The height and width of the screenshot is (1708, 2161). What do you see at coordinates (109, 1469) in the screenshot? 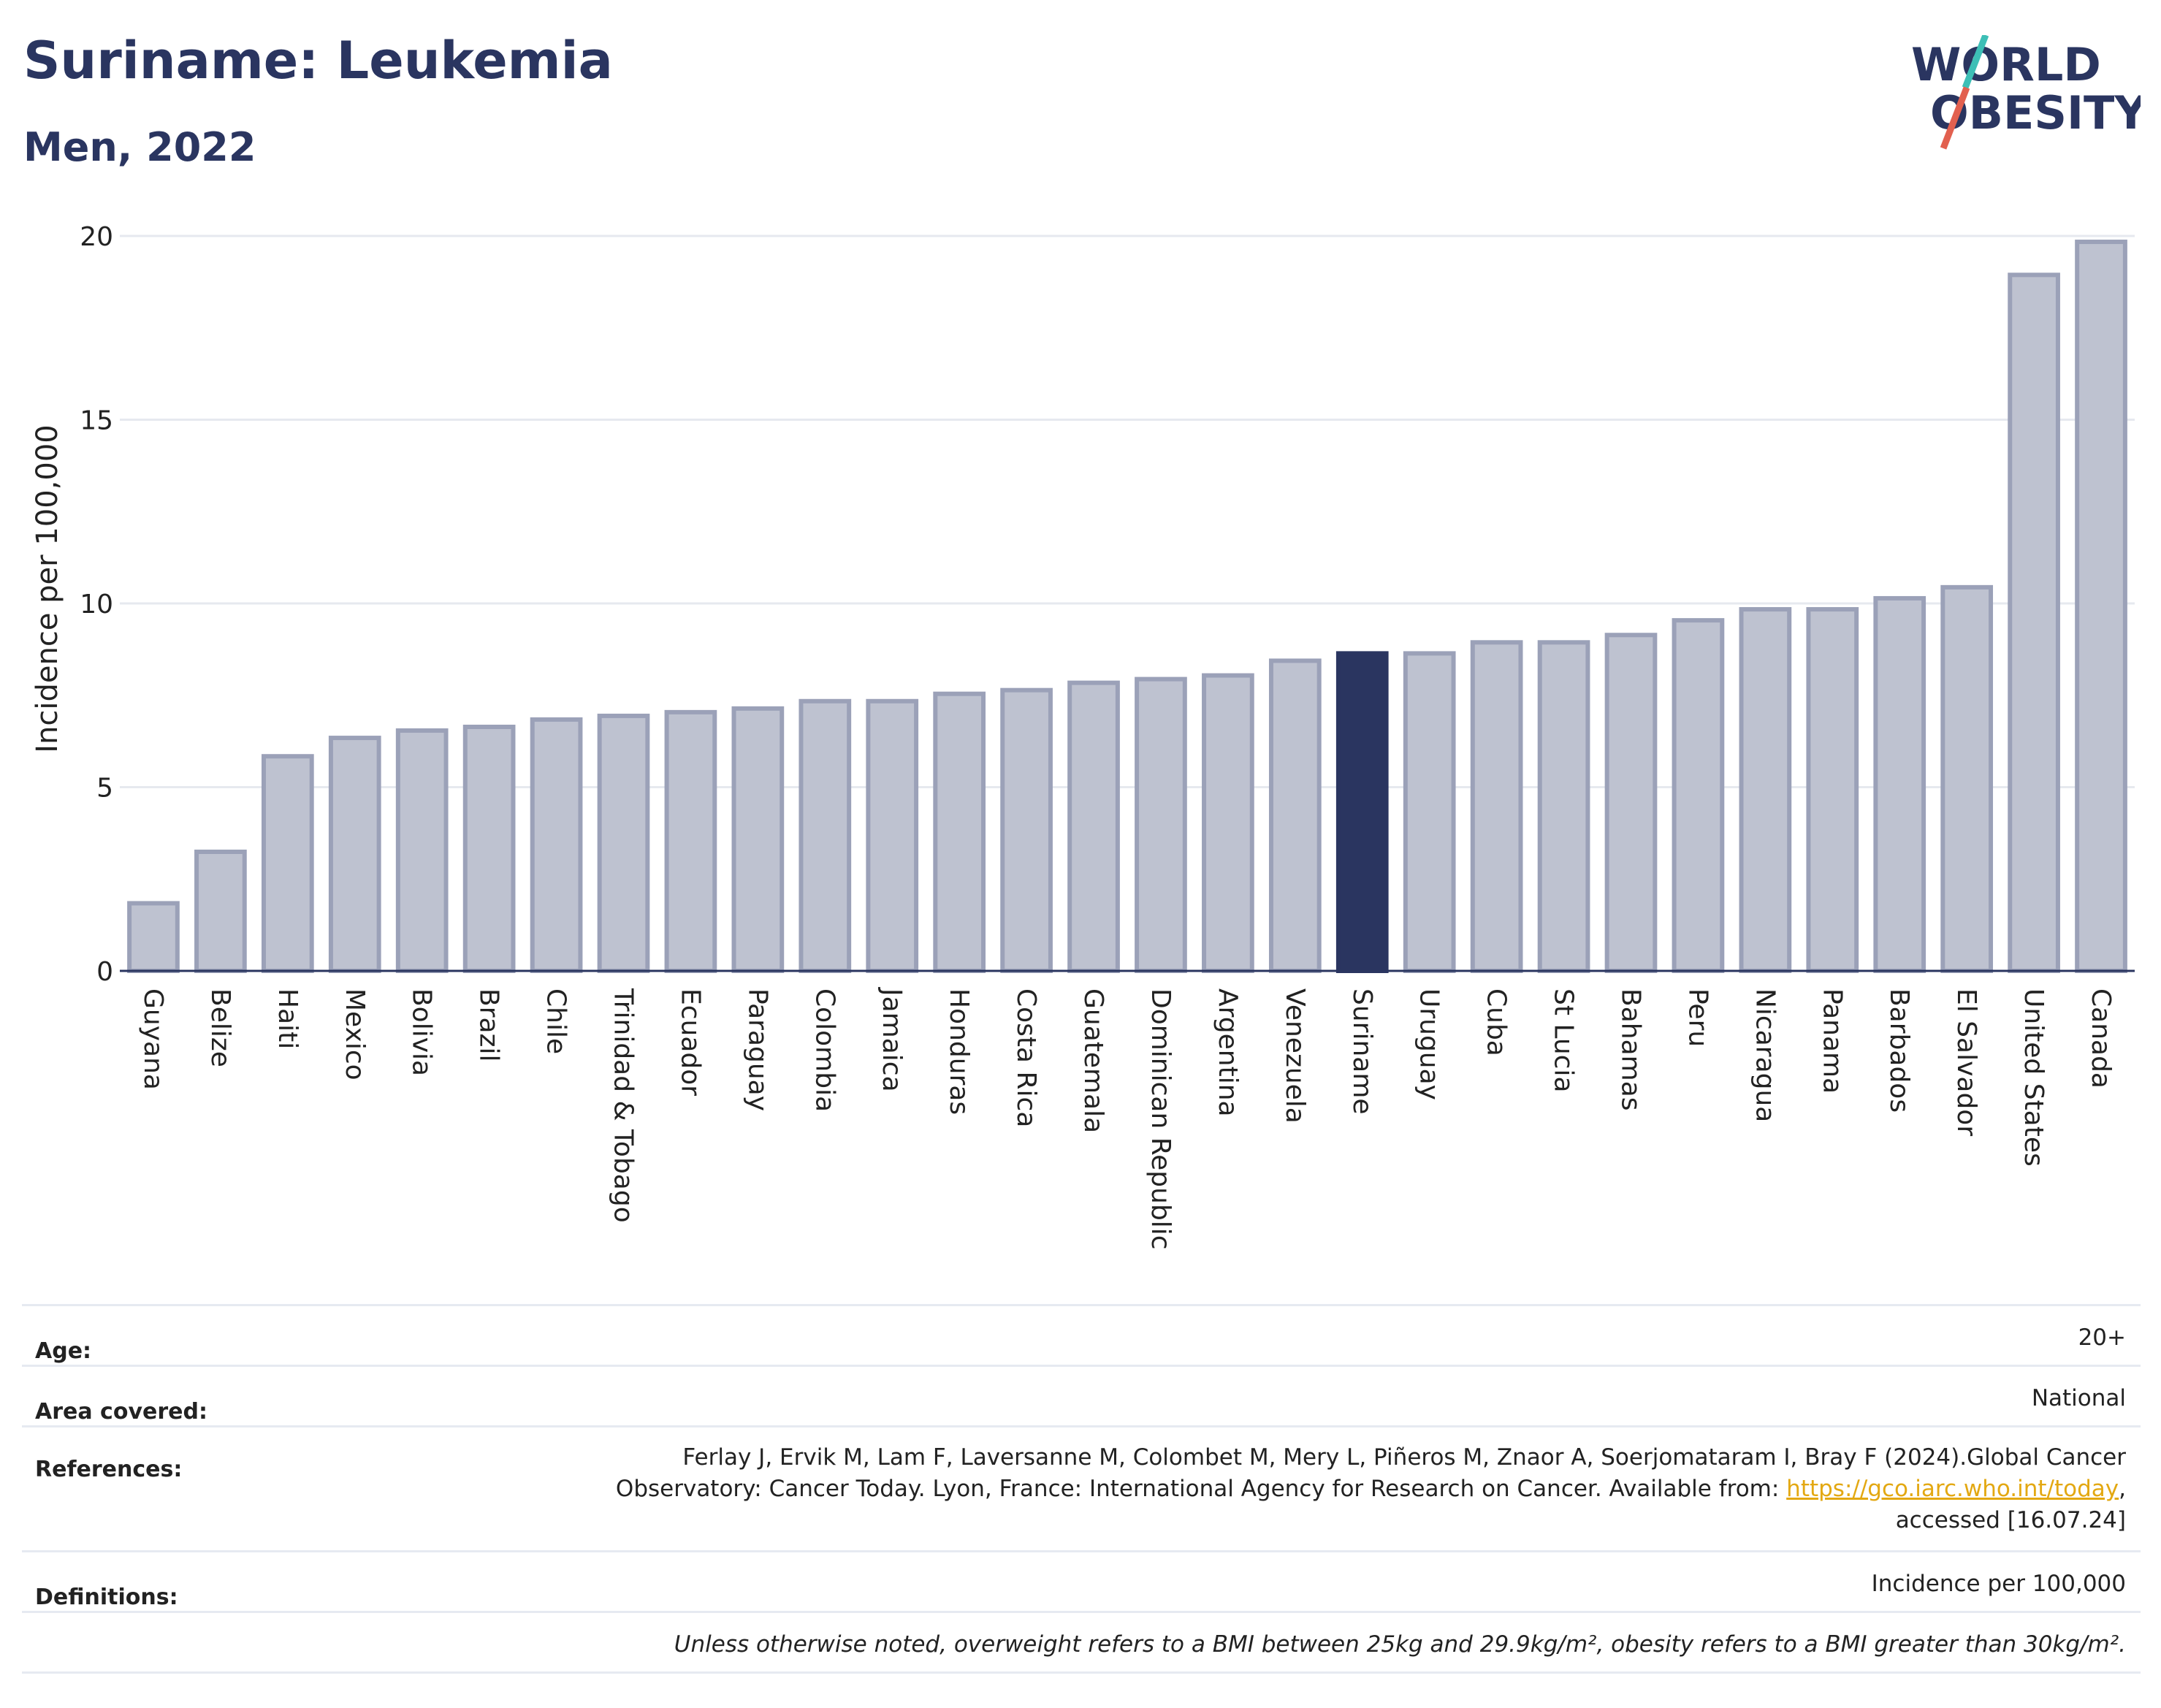
I see `references-label: References:` at bounding box center [109, 1469].